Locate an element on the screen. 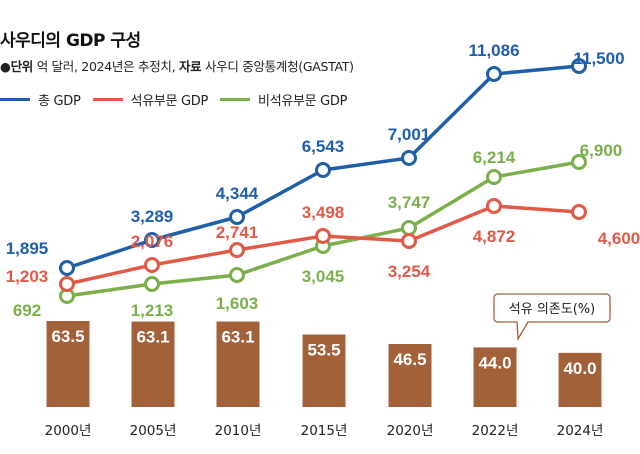 This screenshot has width=640, height=454. data-label-oil: 4,600 is located at coordinates (619, 238).